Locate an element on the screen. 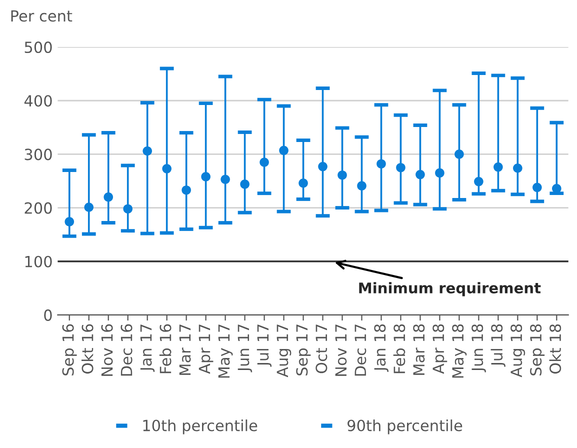  x-tick-label: May 17 is located at coordinates (225, 351).